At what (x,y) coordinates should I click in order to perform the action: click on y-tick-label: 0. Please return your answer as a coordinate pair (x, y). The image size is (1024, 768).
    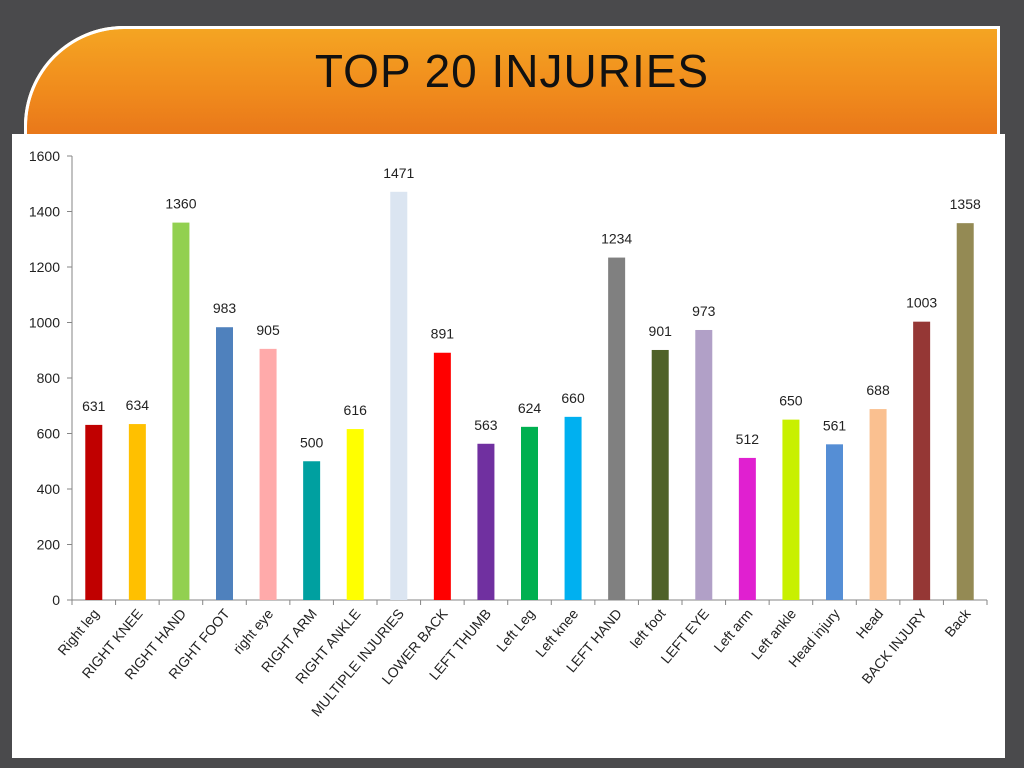
    Looking at the image, I should click on (56, 600).